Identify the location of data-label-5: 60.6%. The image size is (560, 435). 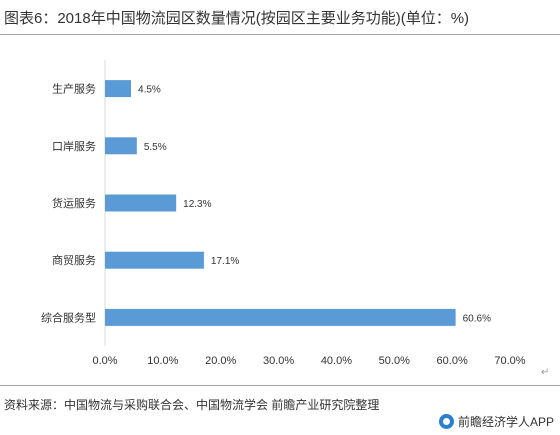
(477, 318).